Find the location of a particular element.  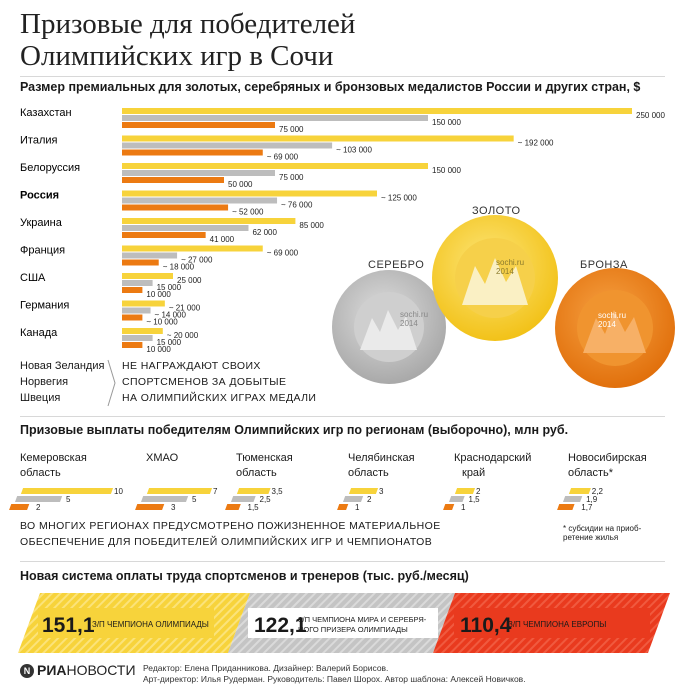

region-name-line: область* is located at coordinates (591, 473).